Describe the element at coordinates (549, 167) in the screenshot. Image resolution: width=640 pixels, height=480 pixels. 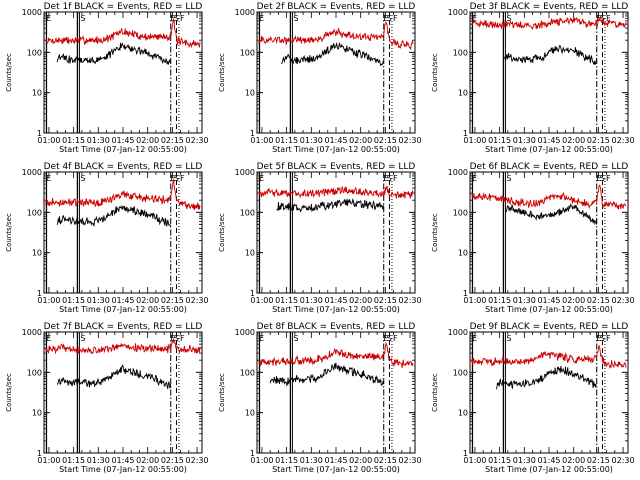
I see `chart-title: Det 6f BLACK = Events, RED = LLD` at that location.